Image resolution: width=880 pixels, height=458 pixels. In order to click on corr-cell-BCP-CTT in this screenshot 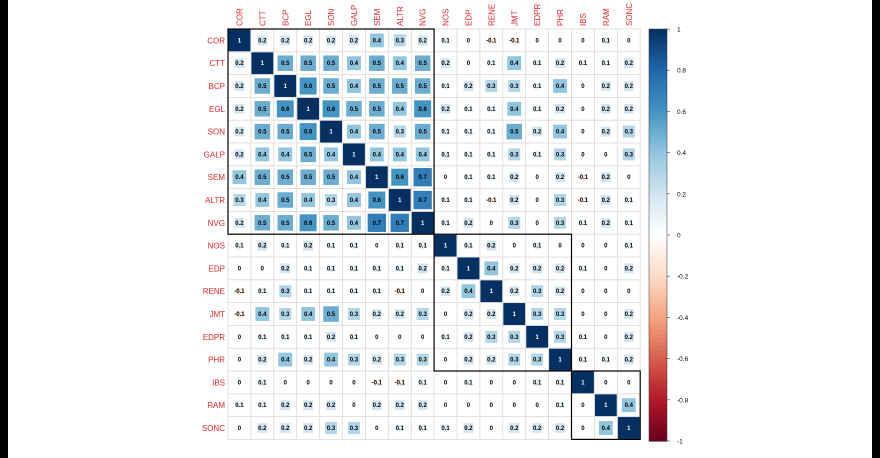, I will do `click(262, 86)`.